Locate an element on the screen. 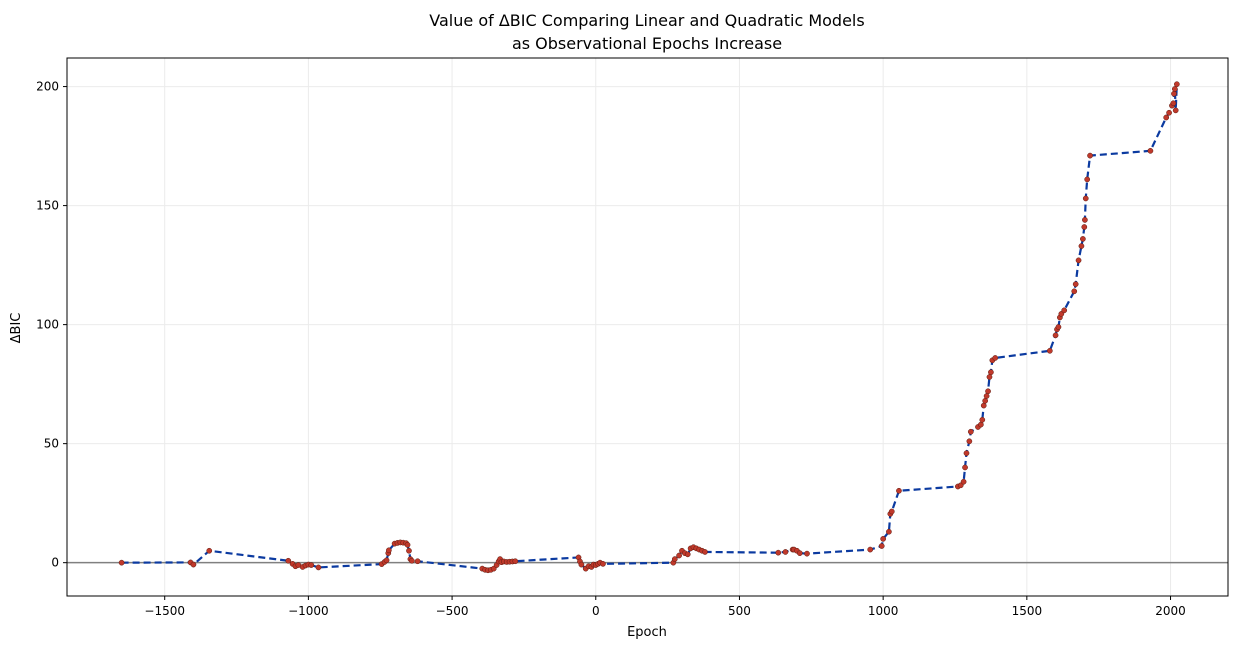 The width and height of the screenshot is (1238, 653). y-tick-label: 200 is located at coordinates (47, 87).